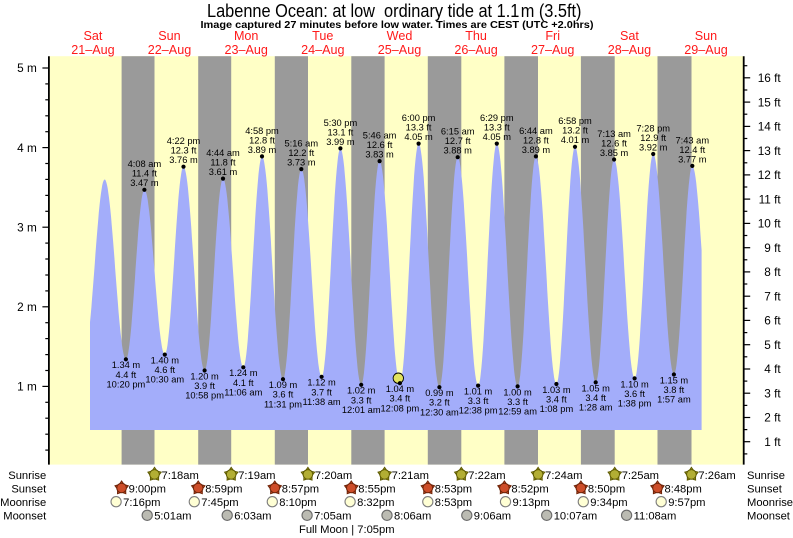 This screenshot has height=538, width=793. I want to click on svg-text: 1.24 m, so click(243, 373).